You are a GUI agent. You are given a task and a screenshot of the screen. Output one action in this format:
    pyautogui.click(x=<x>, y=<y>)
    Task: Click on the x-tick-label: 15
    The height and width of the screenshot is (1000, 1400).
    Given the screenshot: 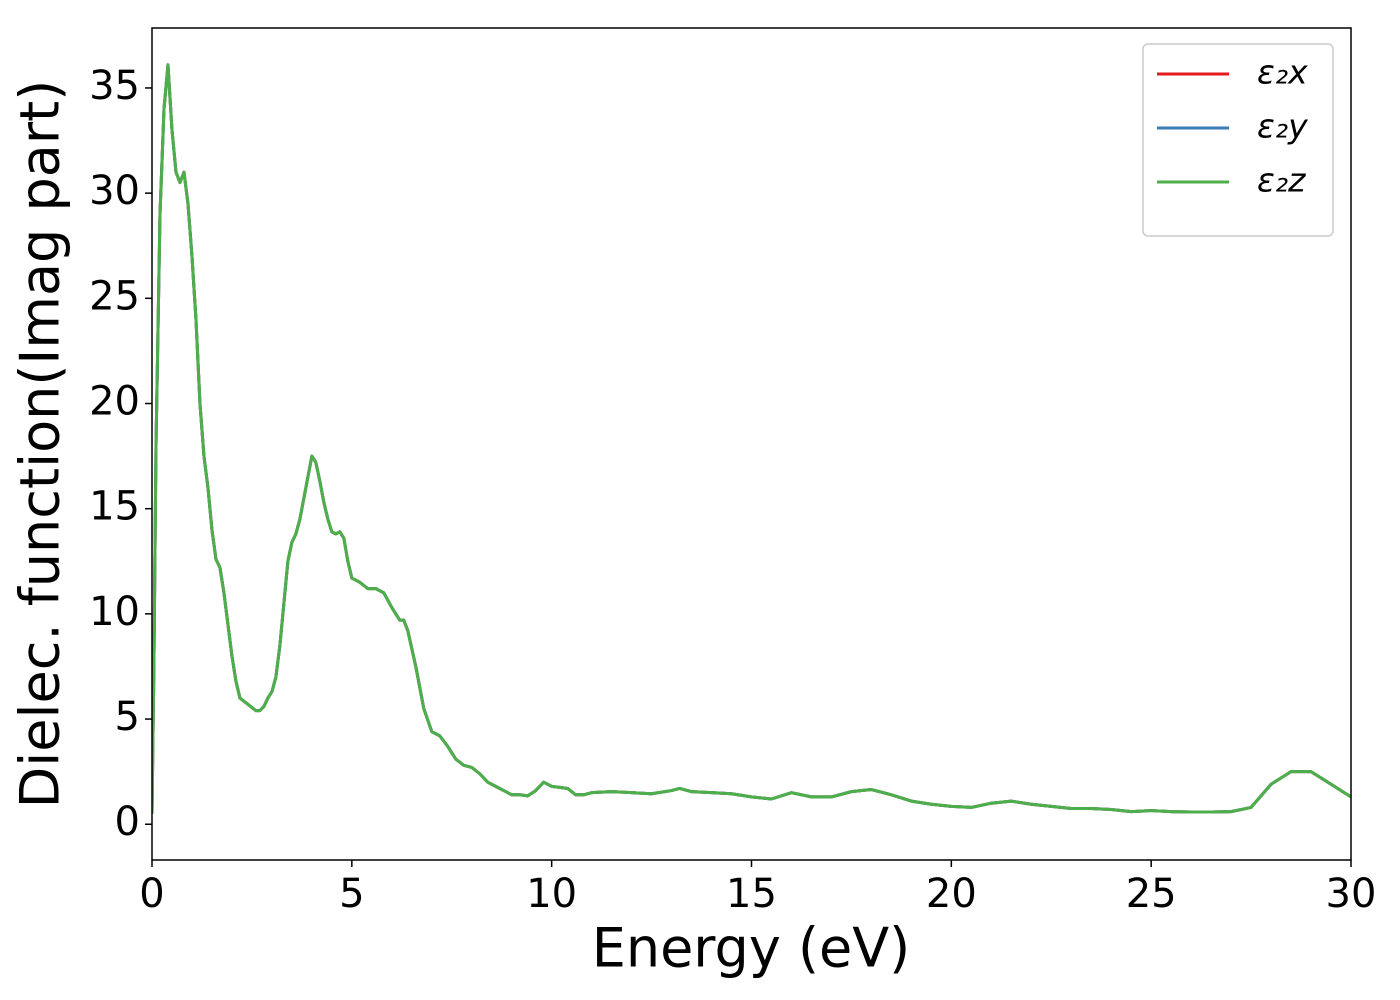 What is the action you would take?
    pyautogui.click(x=751, y=894)
    